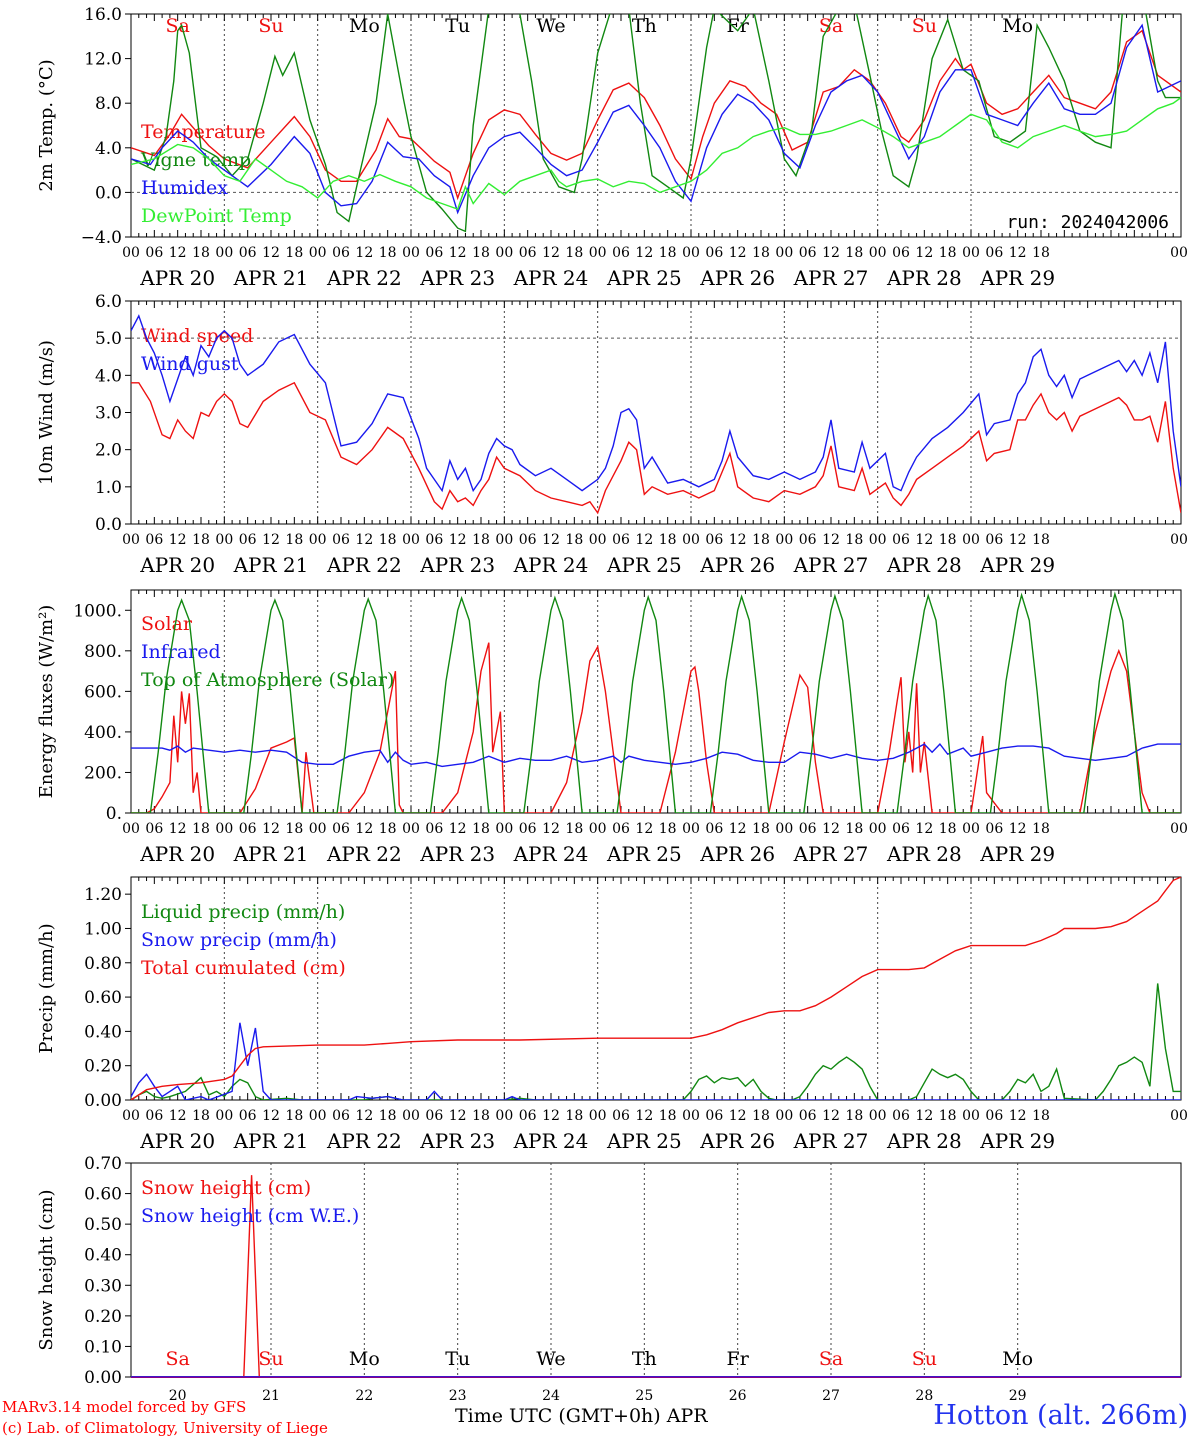  What do you see at coordinates (190, 364) in the screenshot?
I see `legend-entry: Wind gust` at bounding box center [190, 364].